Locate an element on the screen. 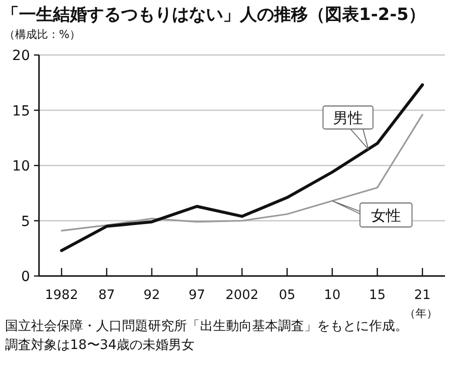 This screenshot has height=365, width=450. annotation: 国立社会保障・人口問題研究所「出生動向基本調査」をもとに作成。 is located at coordinates (206, 326).